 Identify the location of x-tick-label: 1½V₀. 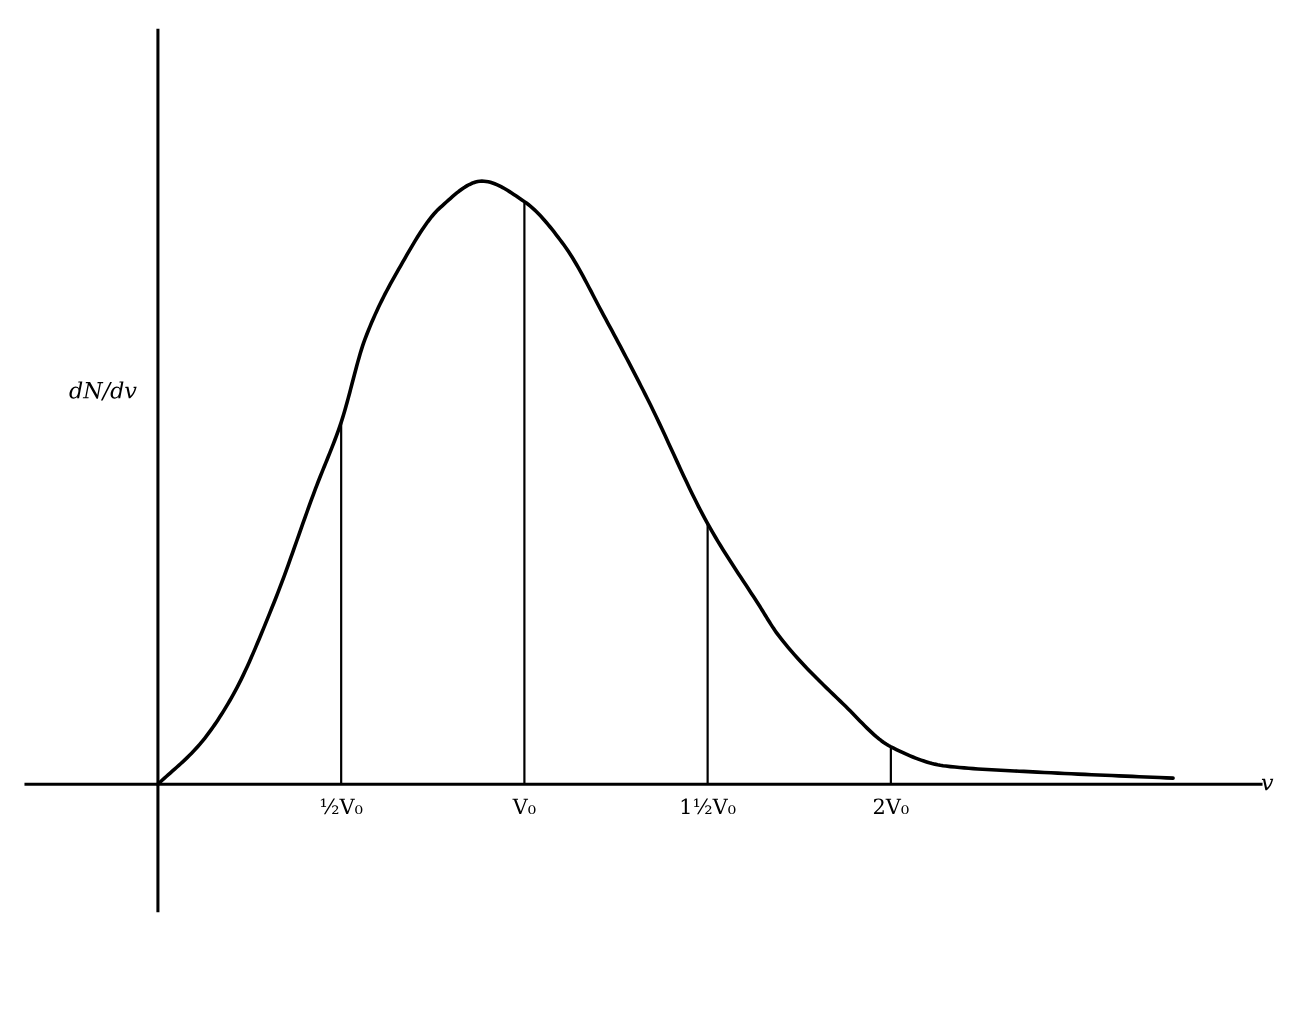
(708, 806).